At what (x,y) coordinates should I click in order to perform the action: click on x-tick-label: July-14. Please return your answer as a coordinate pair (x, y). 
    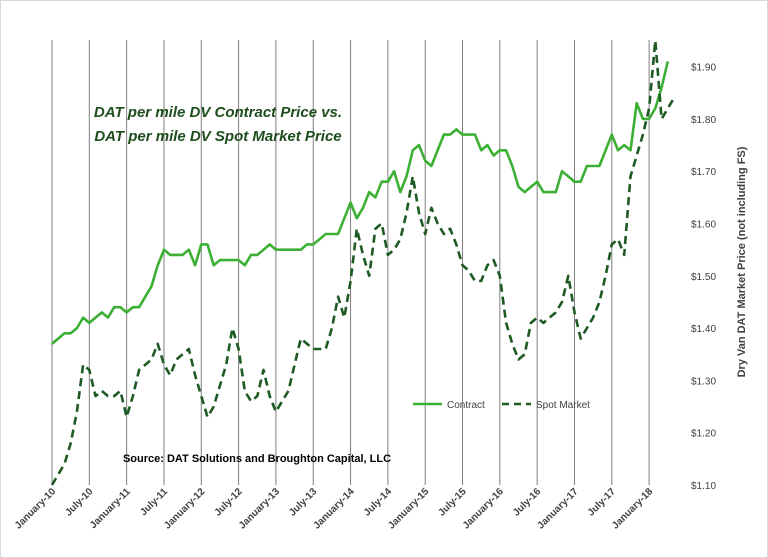
    Looking at the image, I should click on (378, 502).